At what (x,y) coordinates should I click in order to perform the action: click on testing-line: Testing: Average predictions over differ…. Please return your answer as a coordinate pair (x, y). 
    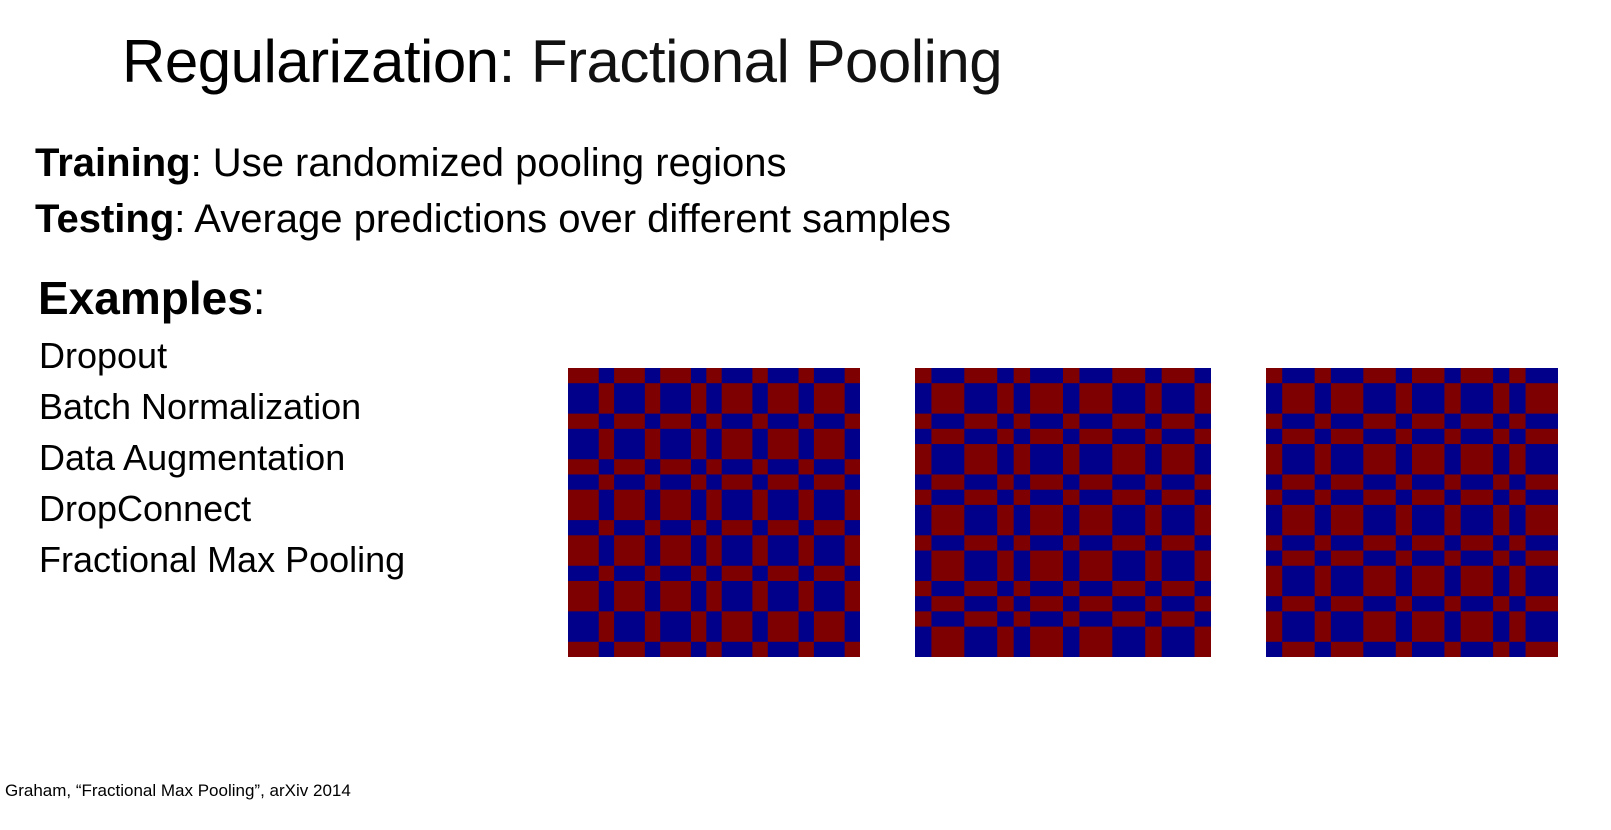
    Looking at the image, I should click on (493, 219).